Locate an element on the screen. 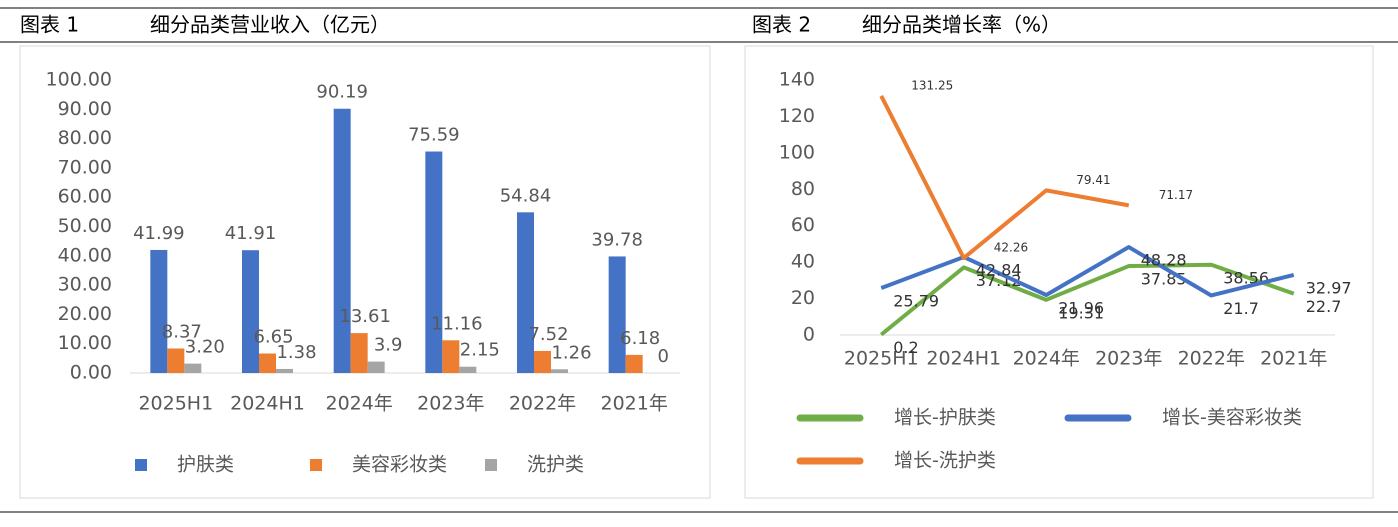 The height and width of the screenshot is (527, 1398). legend-label: 增长-洗护类 is located at coordinates (945, 461).